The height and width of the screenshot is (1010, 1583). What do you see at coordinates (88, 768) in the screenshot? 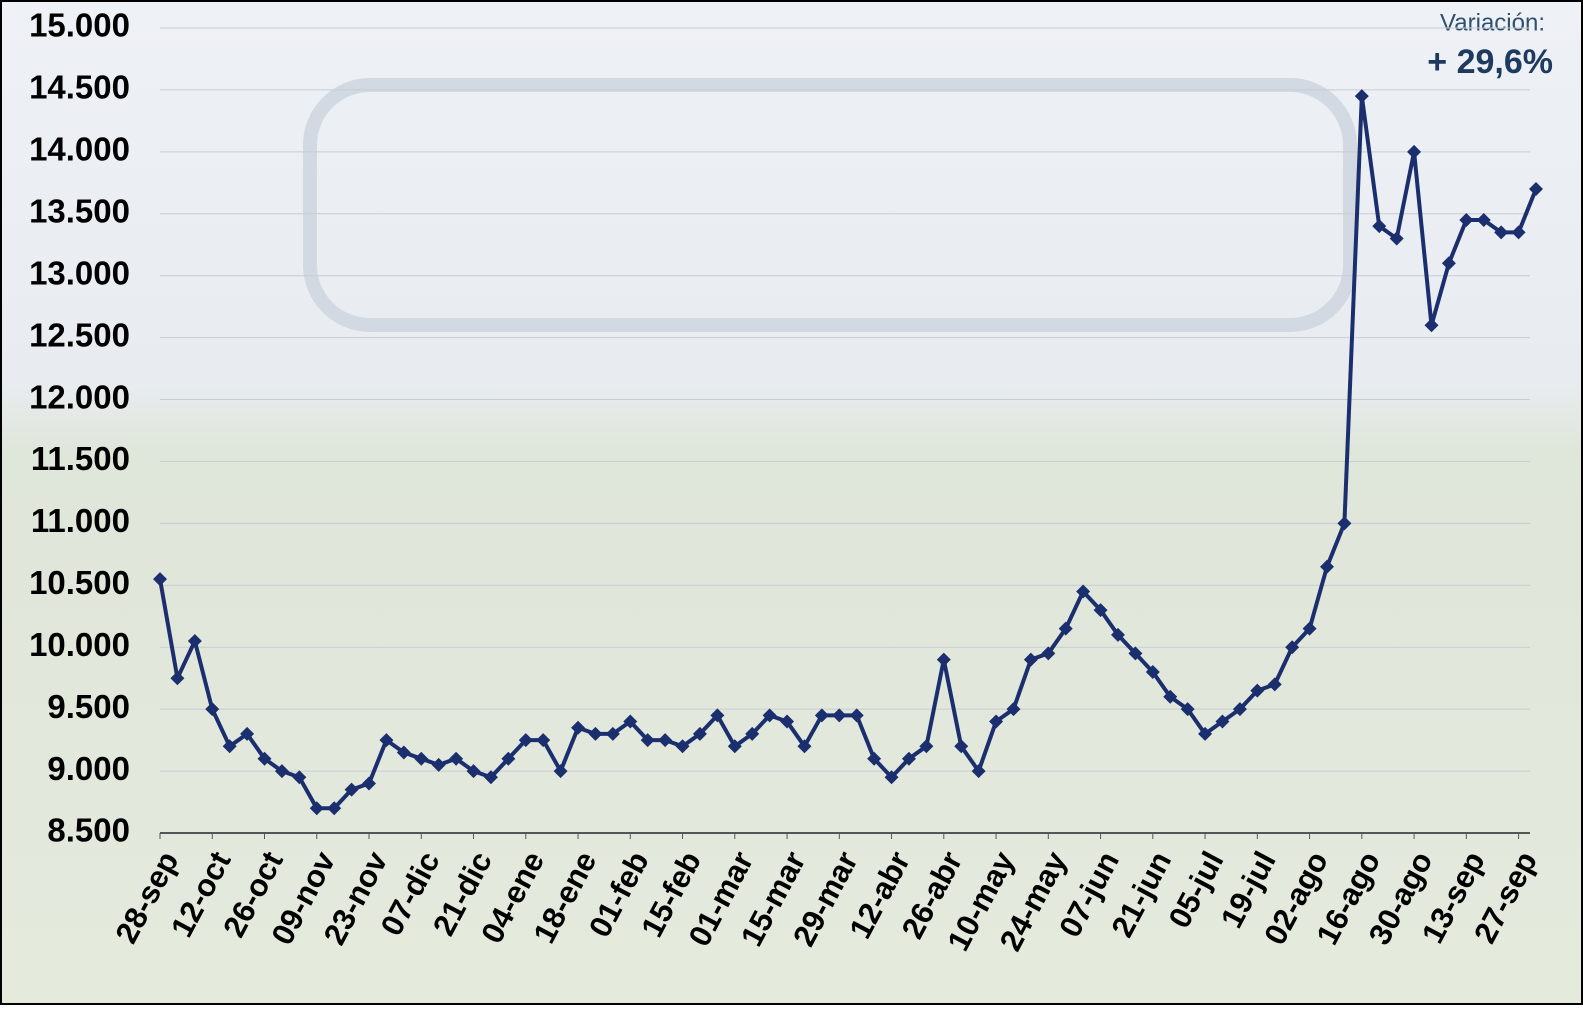
I see `y-tick-label: 9.000` at bounding box center [88, 768].